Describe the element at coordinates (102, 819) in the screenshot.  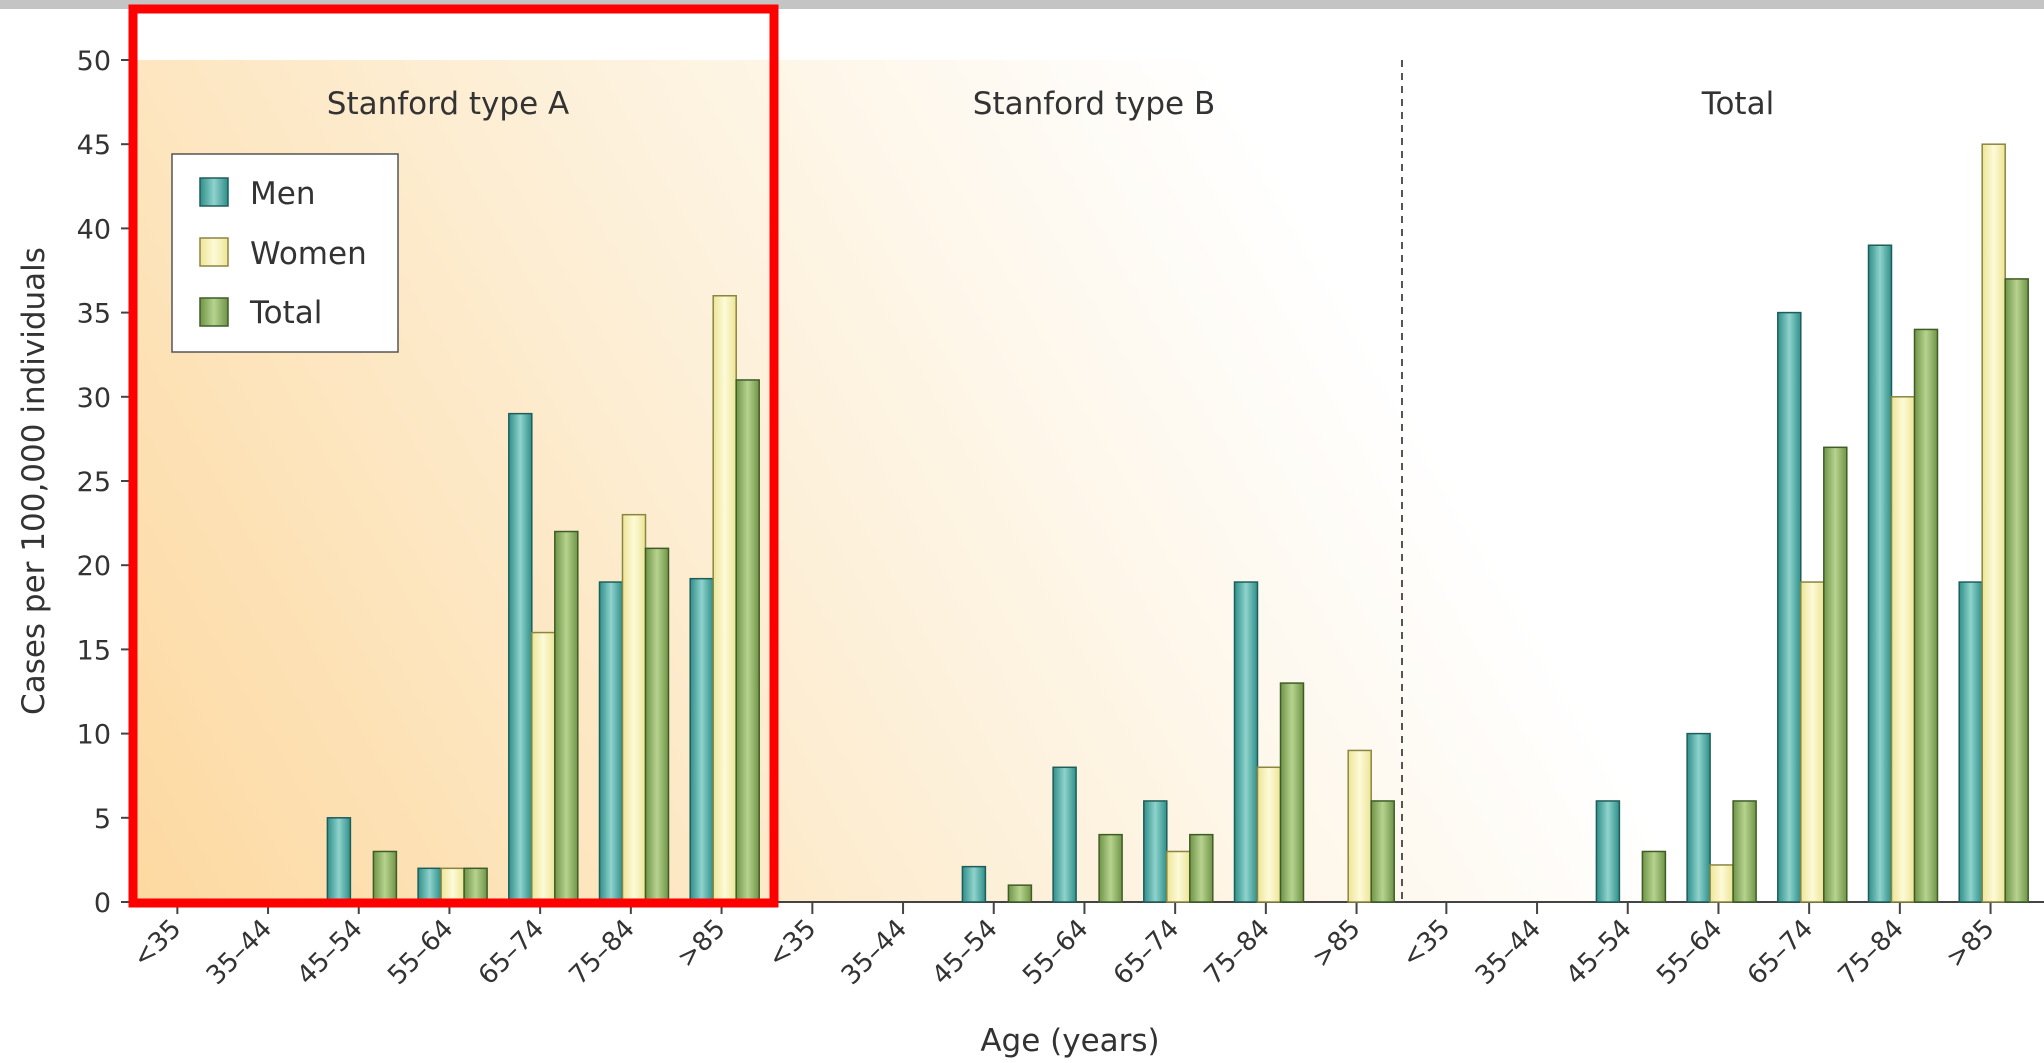
I see `y-tick-label: 5` at that location.